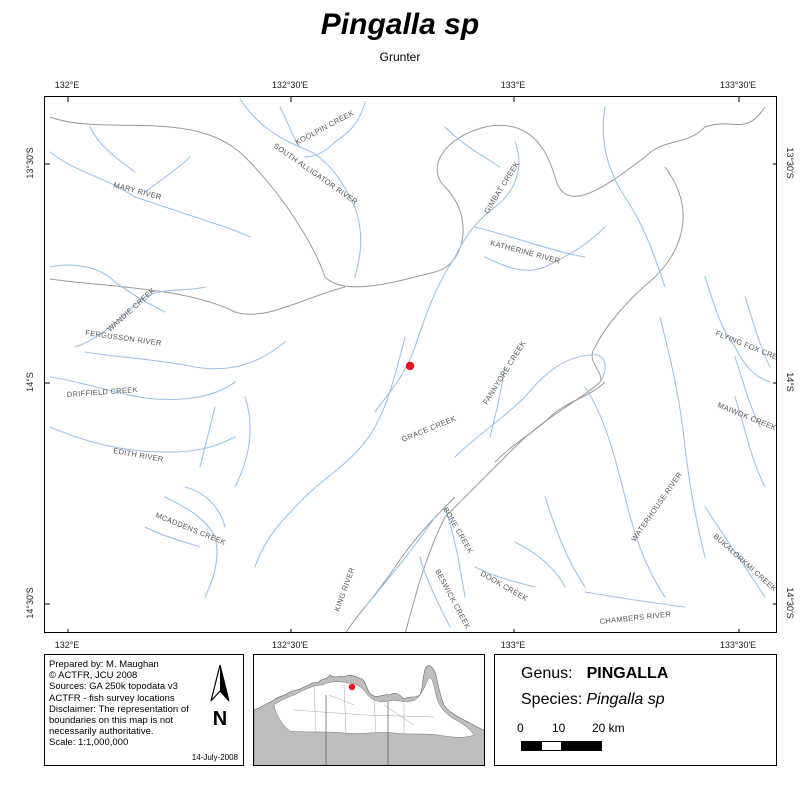  Describe the element at coordinates (790, 603) in the screenshot. I see `graticule-right-label: 14°30'S` at that location.